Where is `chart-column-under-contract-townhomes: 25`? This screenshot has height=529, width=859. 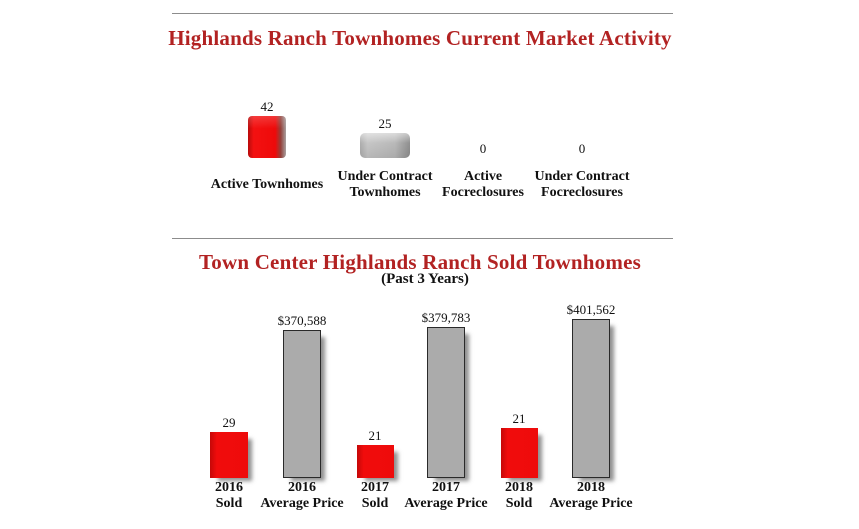
chart-column-under-contract-townhomes: 25 is located at coordinates (385, 127).